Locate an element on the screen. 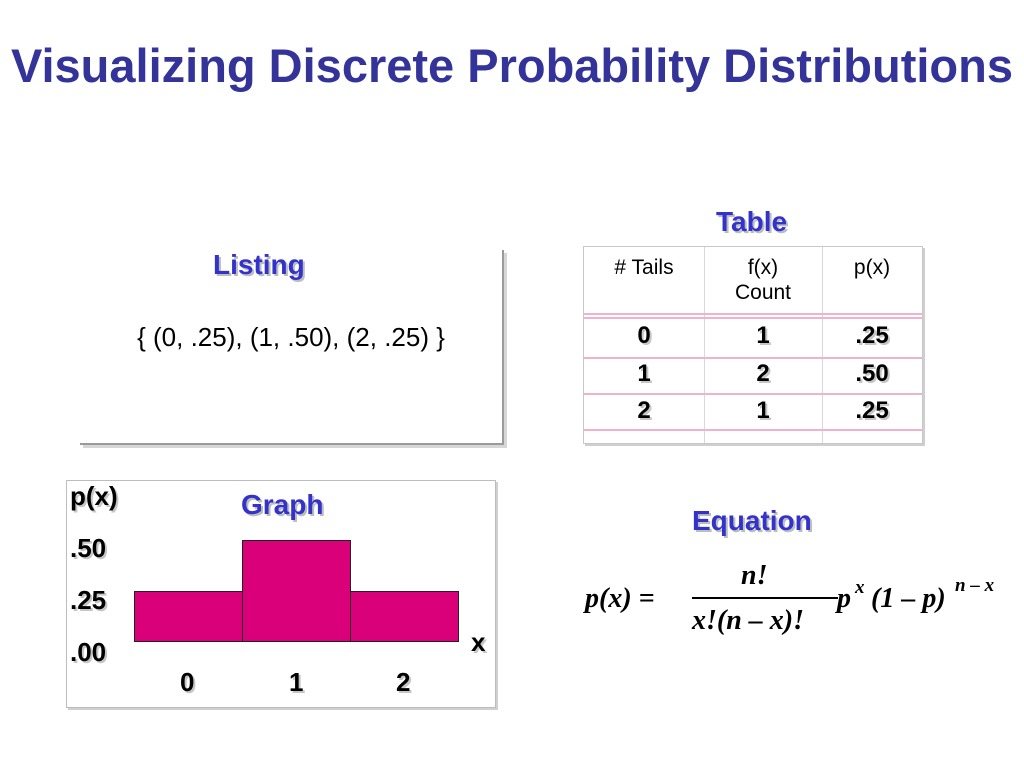 This screenshot has width=1024, height=768. y-axis-label: p(x) is located at coordinates (94, 496).